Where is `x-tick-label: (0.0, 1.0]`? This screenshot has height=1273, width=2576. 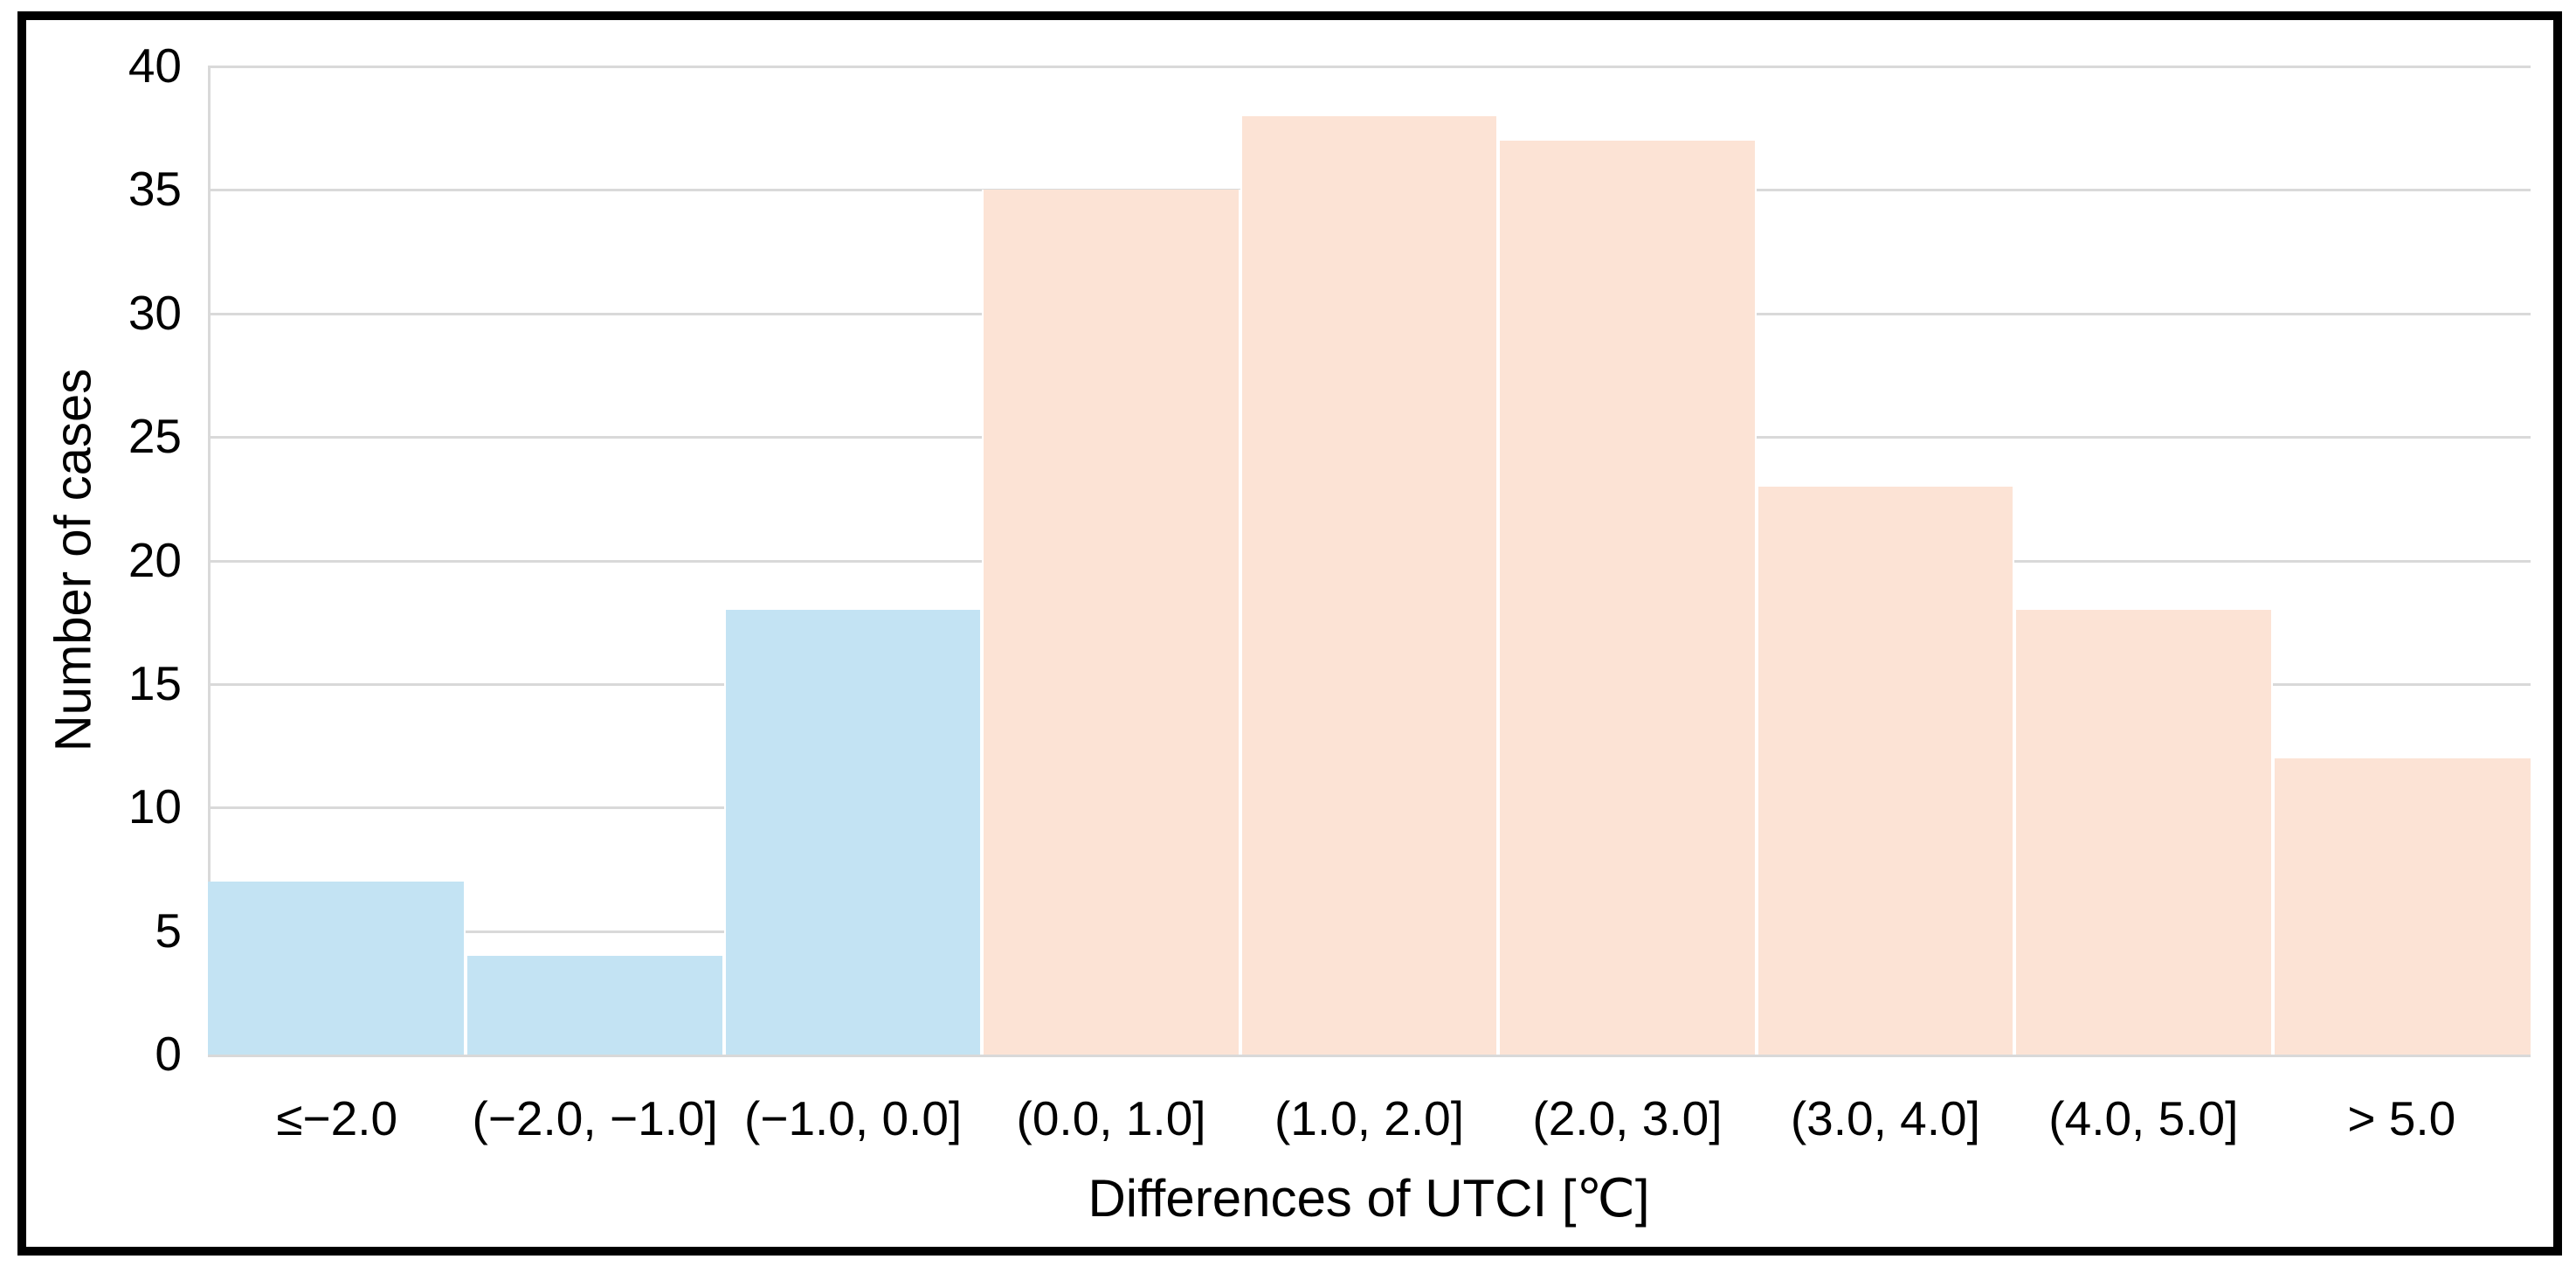
x-tick-label: (0.0, 1.0] is located at coordinates (1111, 1118).